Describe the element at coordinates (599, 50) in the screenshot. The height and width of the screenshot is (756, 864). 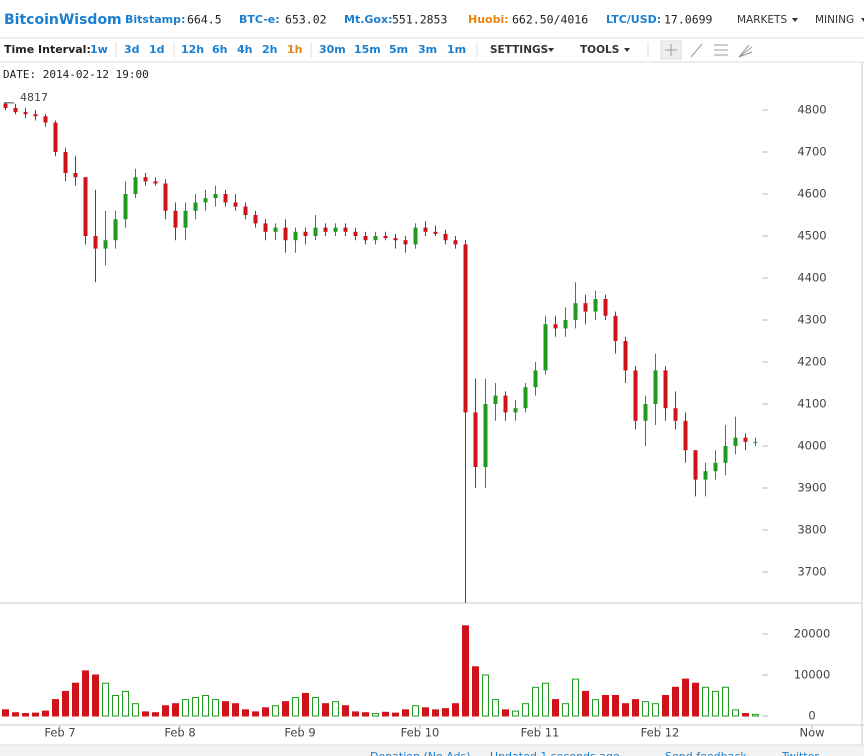
I see `toolbar-menu: TOOLS` at that location.